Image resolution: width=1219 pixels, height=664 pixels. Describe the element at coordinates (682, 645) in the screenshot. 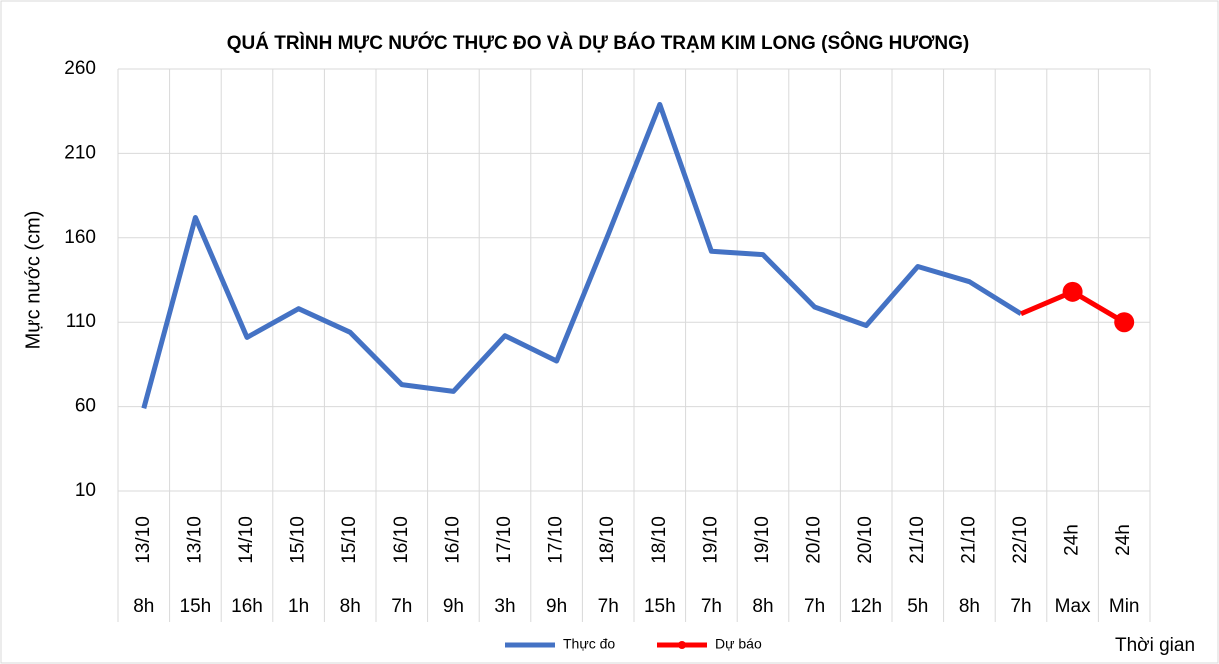

I see `legend-marker` at that location.